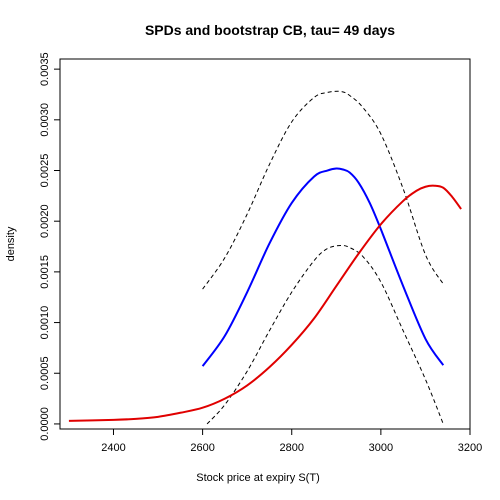 The image size is (500, 500). I want to click on y-tick-label: 0.0000, so click(45, 424).